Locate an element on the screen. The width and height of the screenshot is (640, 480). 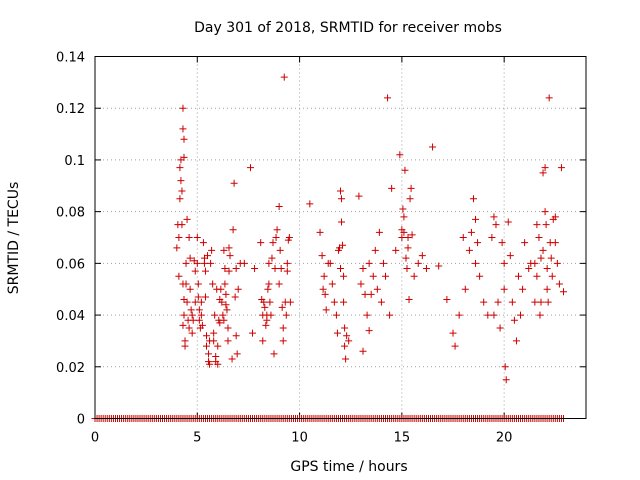
y-tick-label: 0.14 is located at coordinates (70, 58).